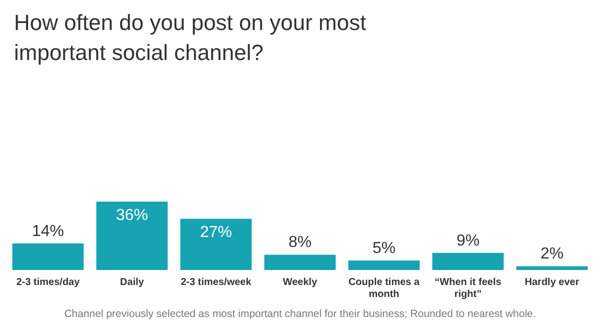 The height and width of the screenshot is (332, 600). What do you see at coordinates (552, 282) in the screenshot?
I see `x-tick-label: Hardly ever` at bounding box center [552, 282].